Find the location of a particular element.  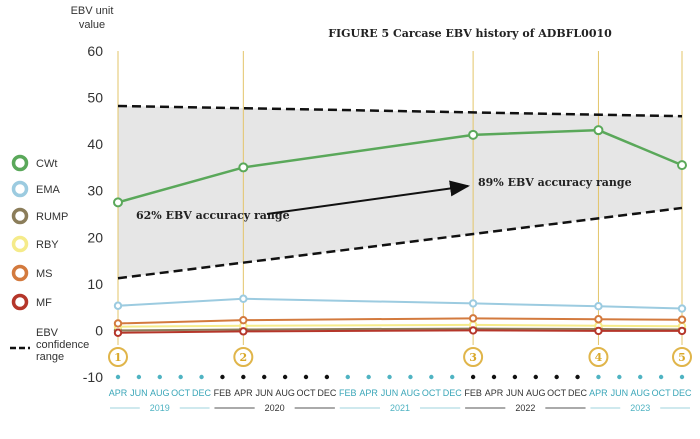

annotation-62-accuracy: 62% EBV accuracy range is located at coordinates (213, 215).